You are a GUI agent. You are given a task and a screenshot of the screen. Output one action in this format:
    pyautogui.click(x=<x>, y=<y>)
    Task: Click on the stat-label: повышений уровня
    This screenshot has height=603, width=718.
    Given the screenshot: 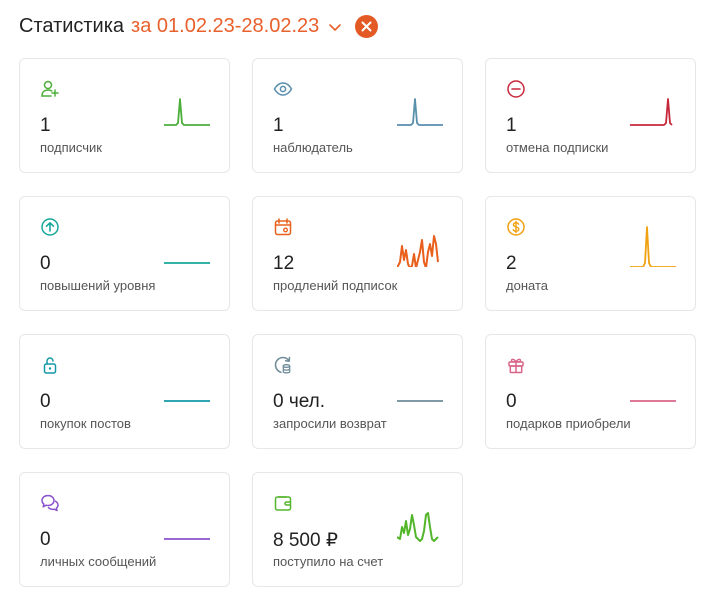 What is the action you would take?
    pyautogui.click(x=98, y=285)
    